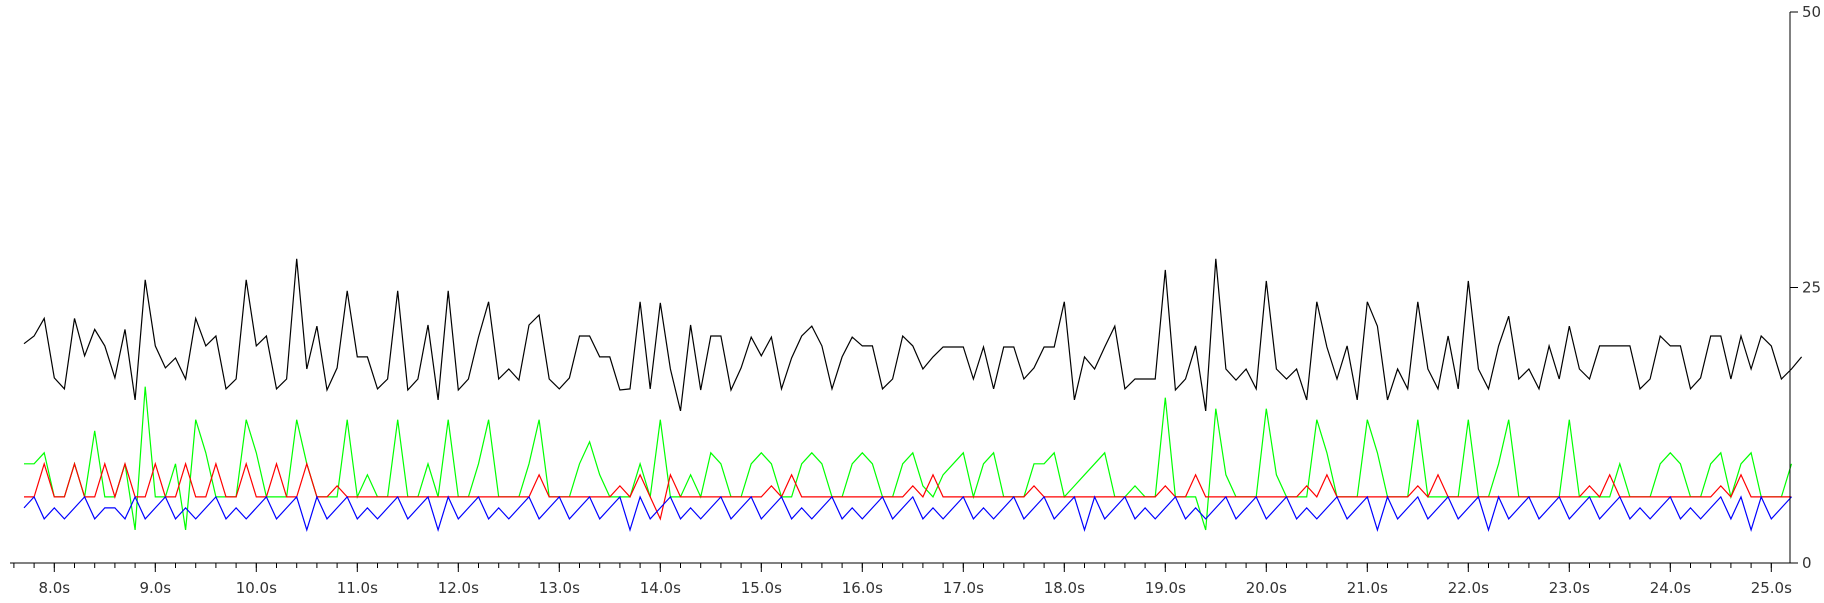  What do you see at coordinates (761, 588) in the screenshot?
I see `x-tick-label: 15.0s` at bounding box center [761, 588].